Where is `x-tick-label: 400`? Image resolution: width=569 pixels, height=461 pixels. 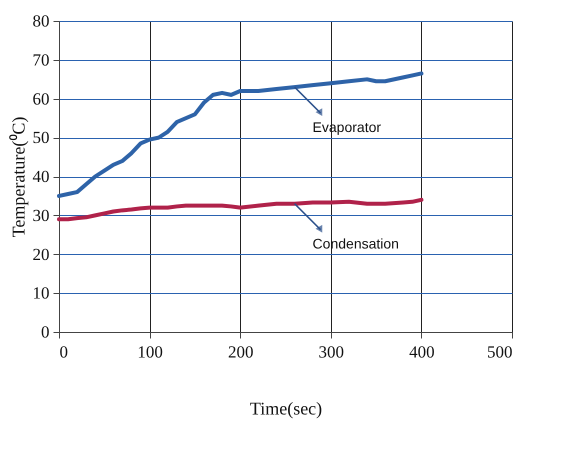 x-tick-label: 400 is located at coordinates (422, 352).